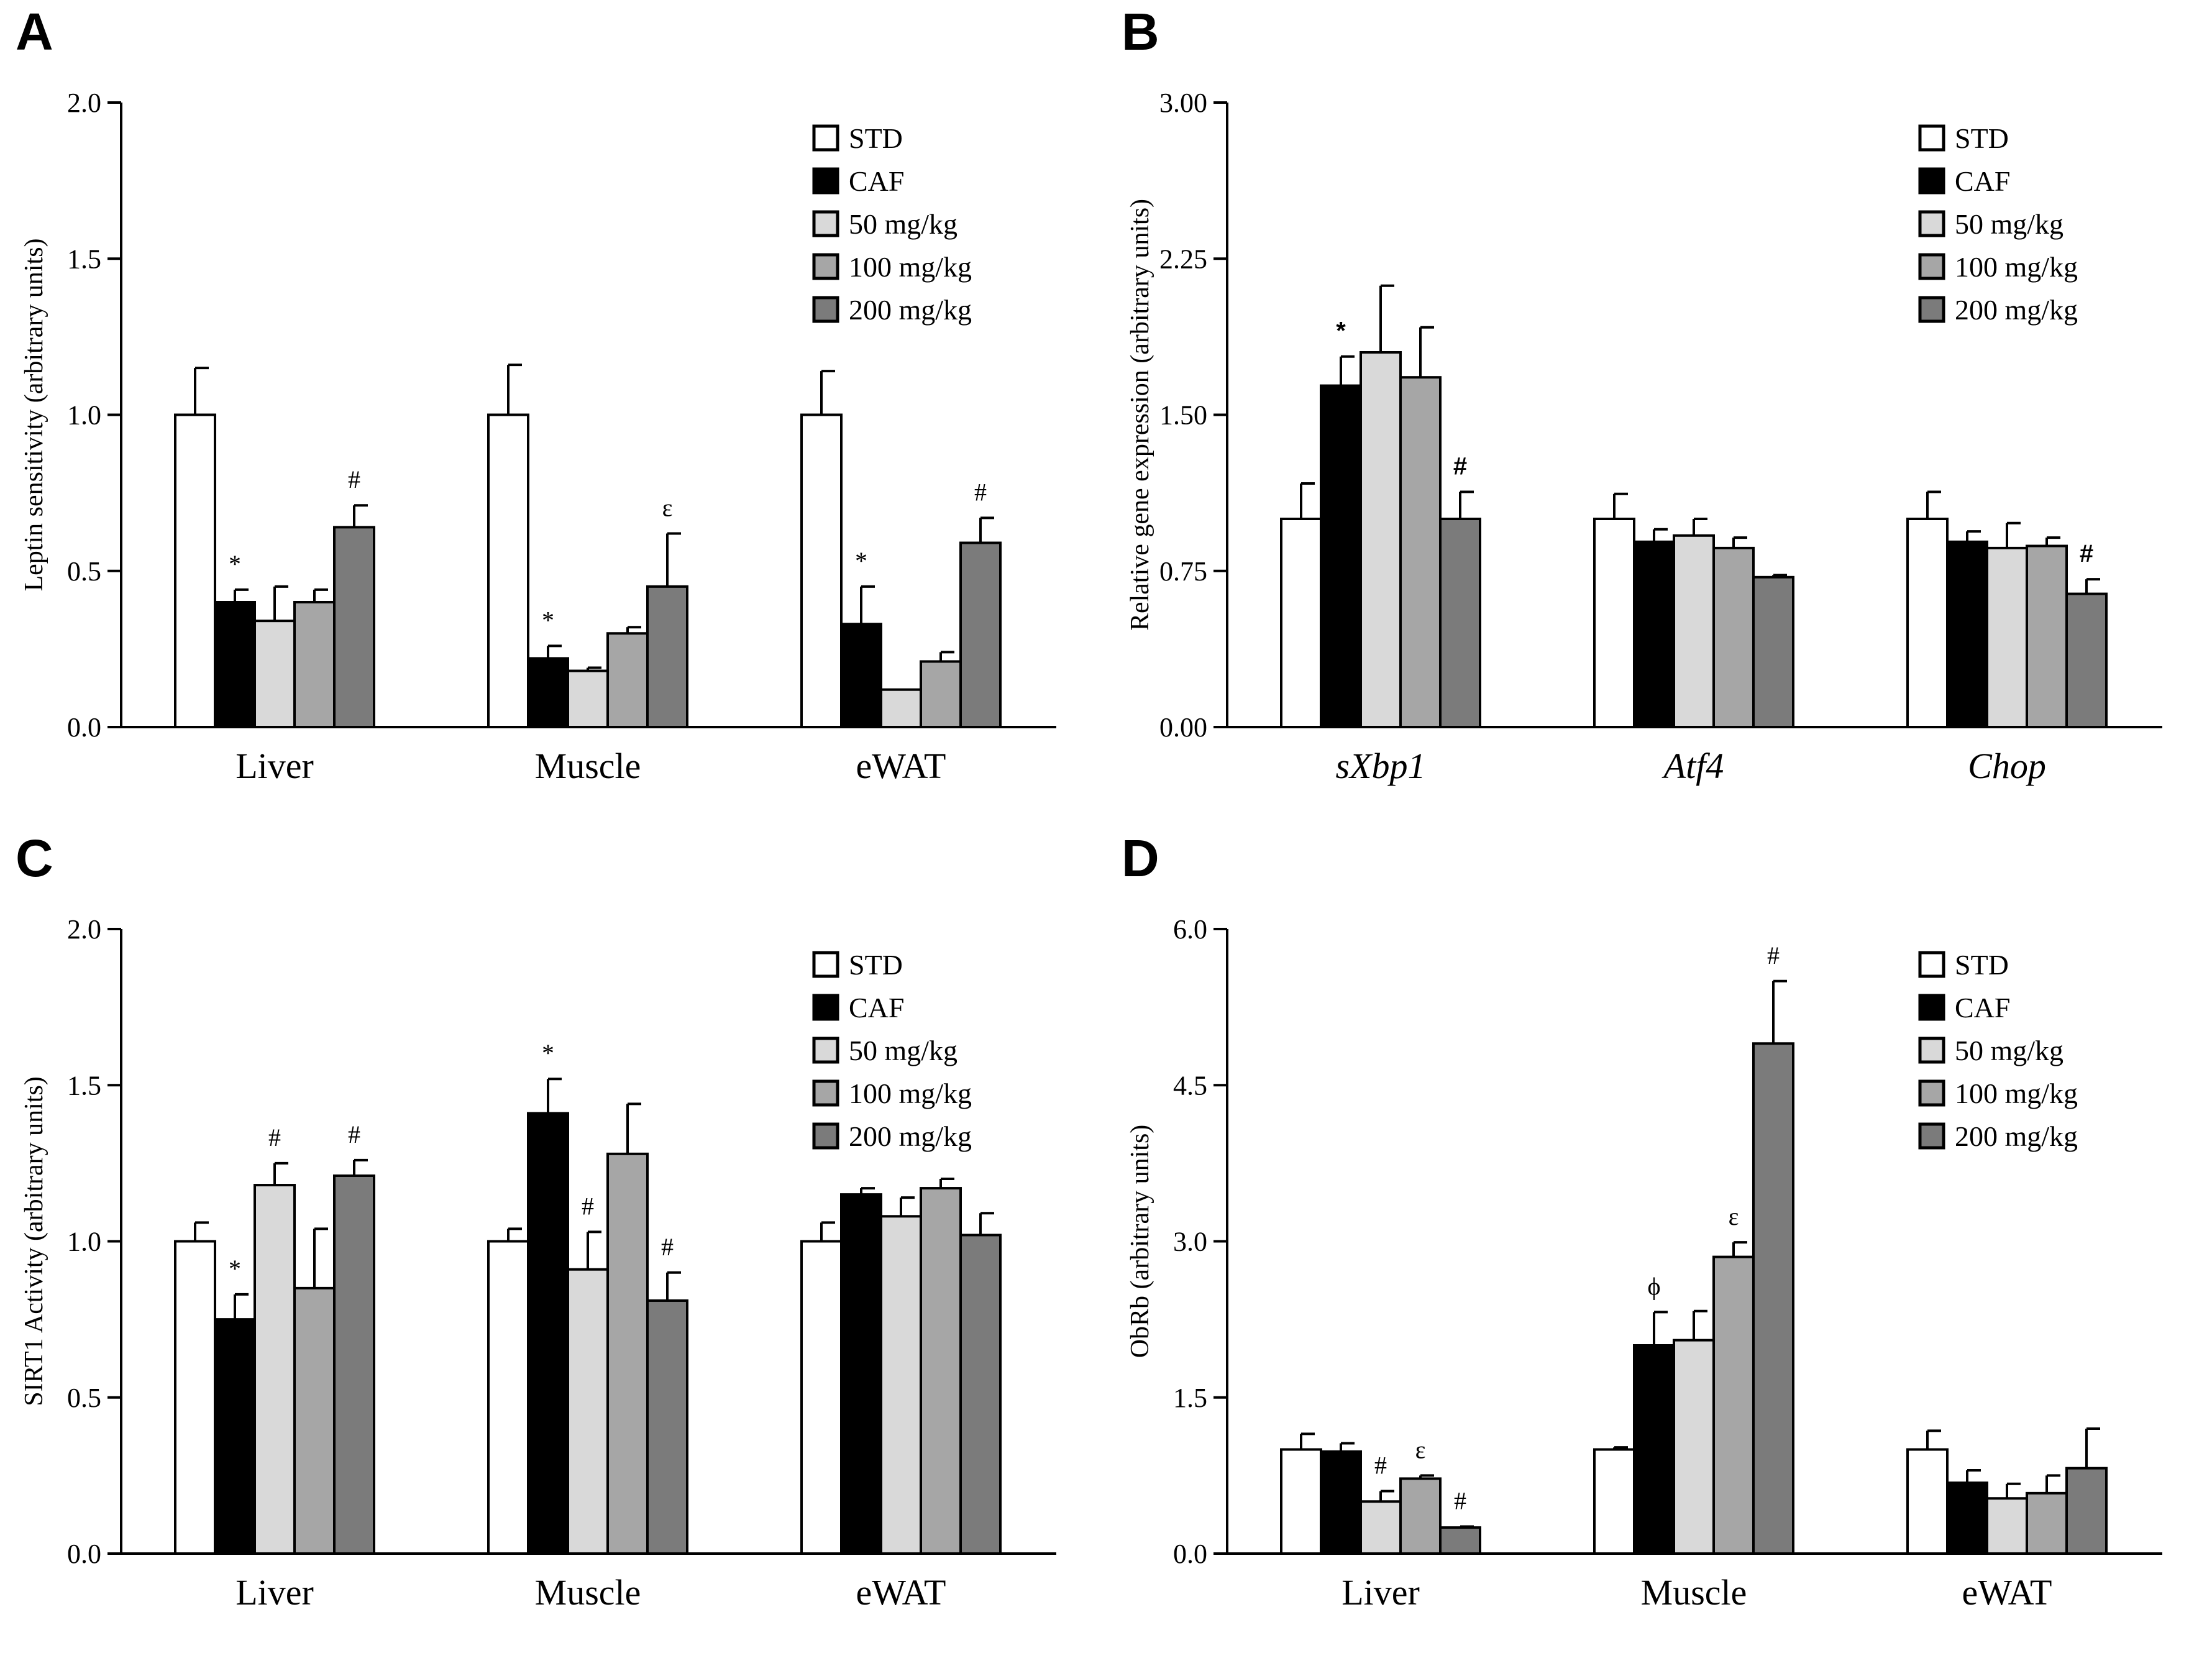  I want to click on y-axis-label: Leptin sensitivity (arbitrary units), so click(34, 415).